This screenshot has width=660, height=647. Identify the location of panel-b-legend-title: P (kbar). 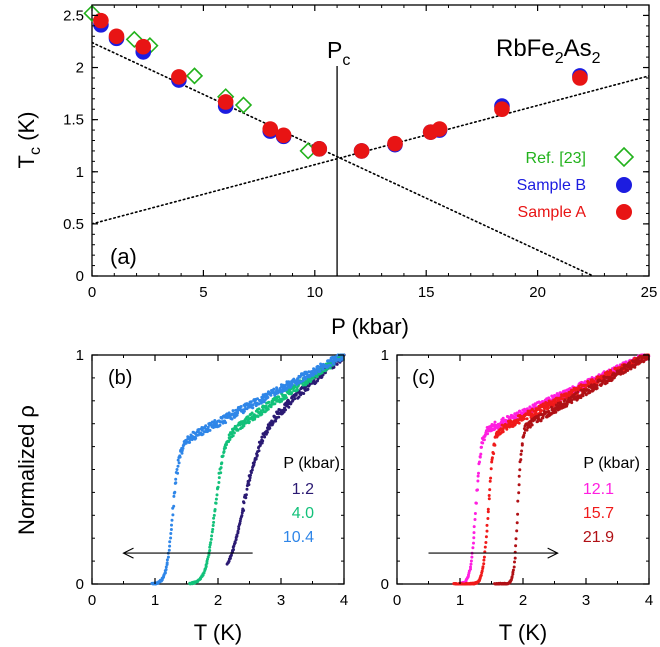
(311, 463).